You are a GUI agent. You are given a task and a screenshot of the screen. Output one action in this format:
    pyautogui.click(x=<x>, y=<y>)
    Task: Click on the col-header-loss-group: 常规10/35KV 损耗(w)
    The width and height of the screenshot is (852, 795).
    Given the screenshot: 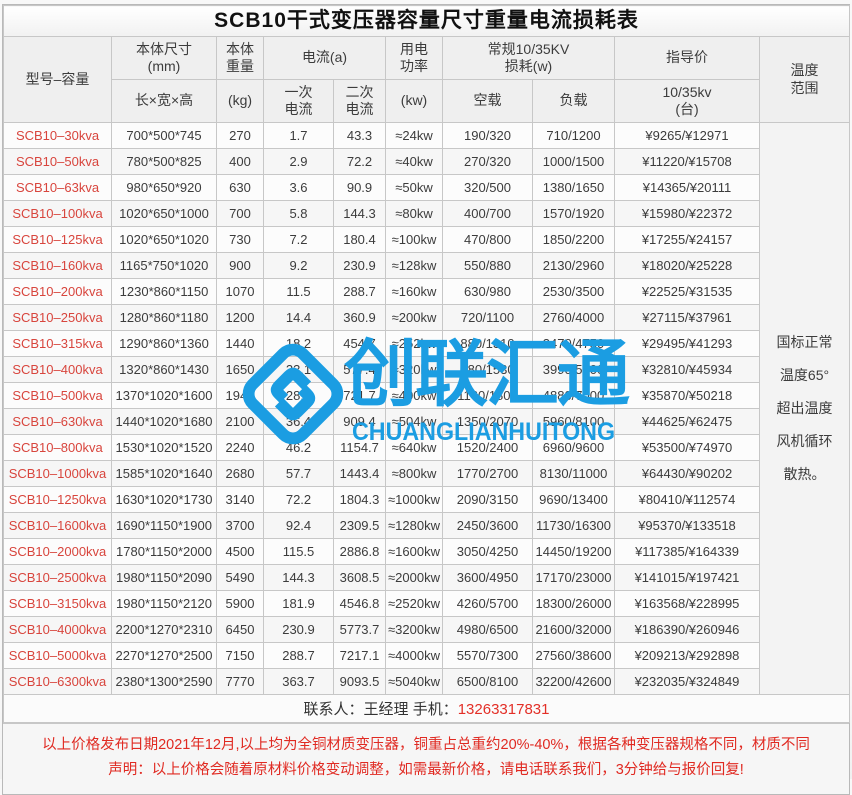 What is the action you would take?
    pyautogui.click(x=528, y=58)
    